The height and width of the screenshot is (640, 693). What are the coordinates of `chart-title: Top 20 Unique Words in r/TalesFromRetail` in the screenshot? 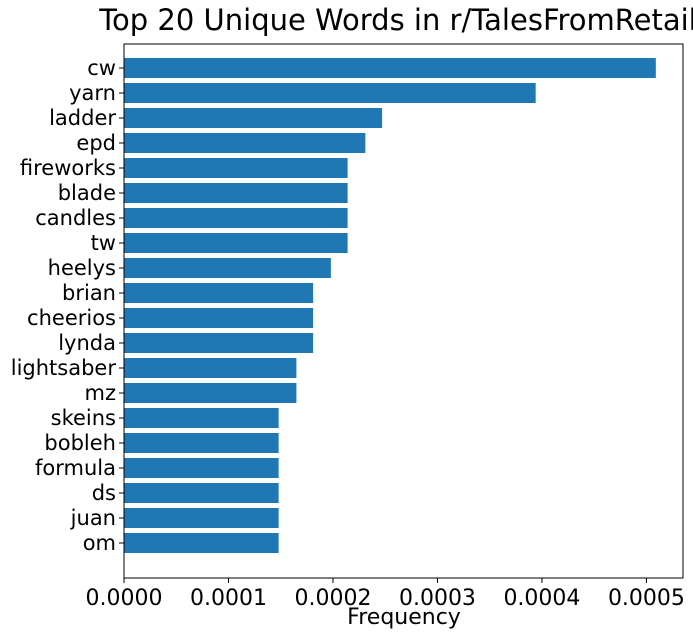 It's located at (395, 20).